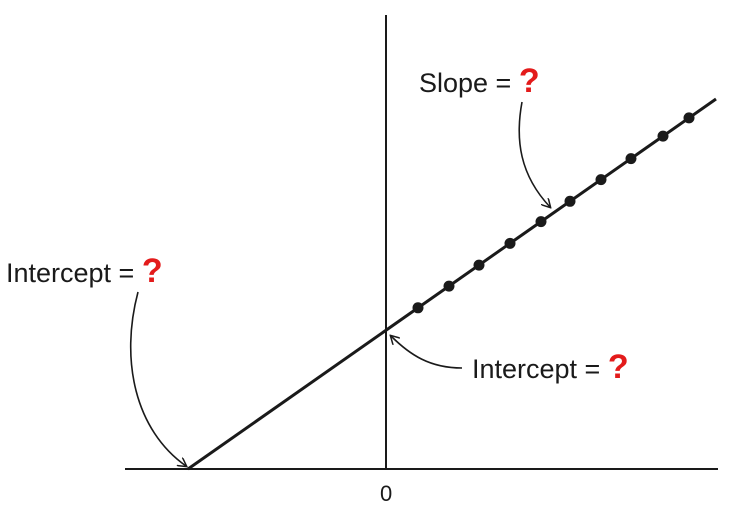 Image resolution: width=743 pixels, height=530 pixels. I want to click on origin-label: 0, so click(386, 493).